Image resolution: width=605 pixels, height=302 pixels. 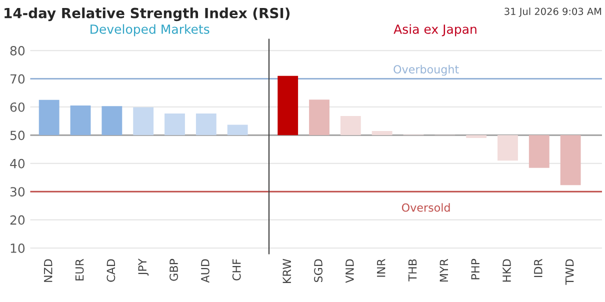 I want to click on x-tick-label: MYR, so click(x=444, y=270).